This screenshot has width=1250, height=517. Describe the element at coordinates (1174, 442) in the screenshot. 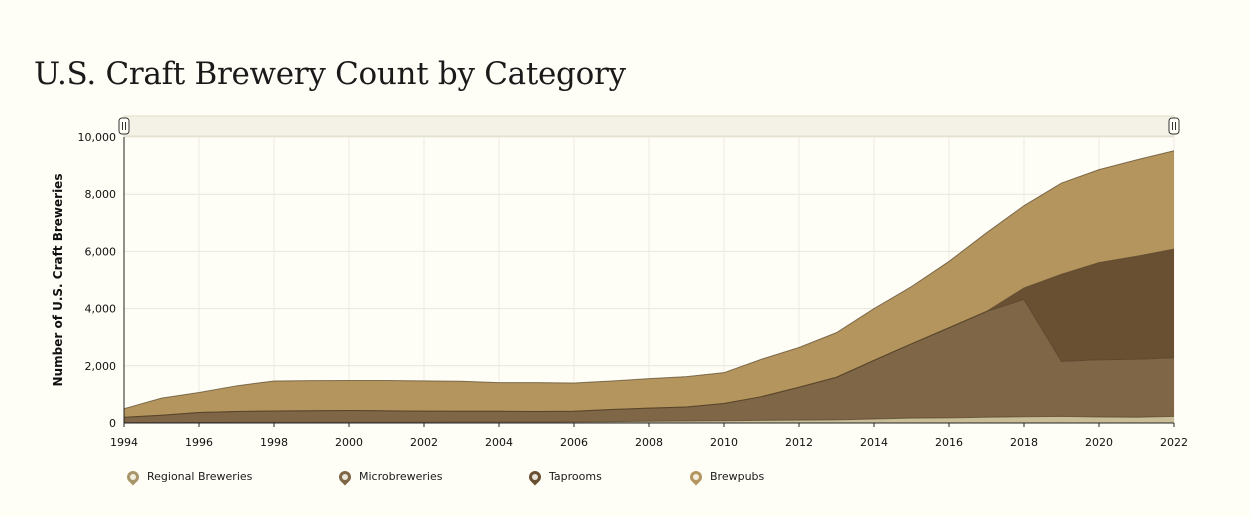

I see `x-tick-label: 2022` at that location.